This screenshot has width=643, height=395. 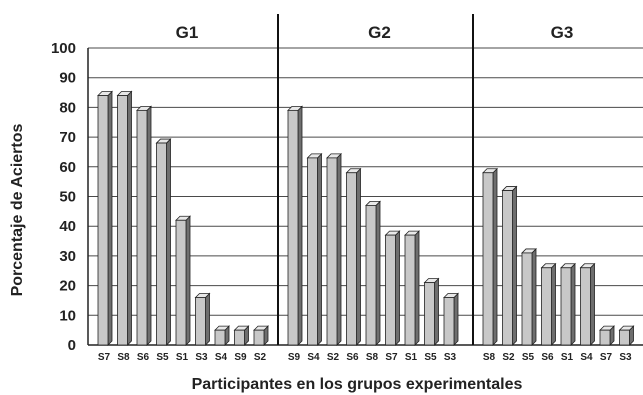 I want to click on y-tick-label: 90, so click(x=67, y=78).